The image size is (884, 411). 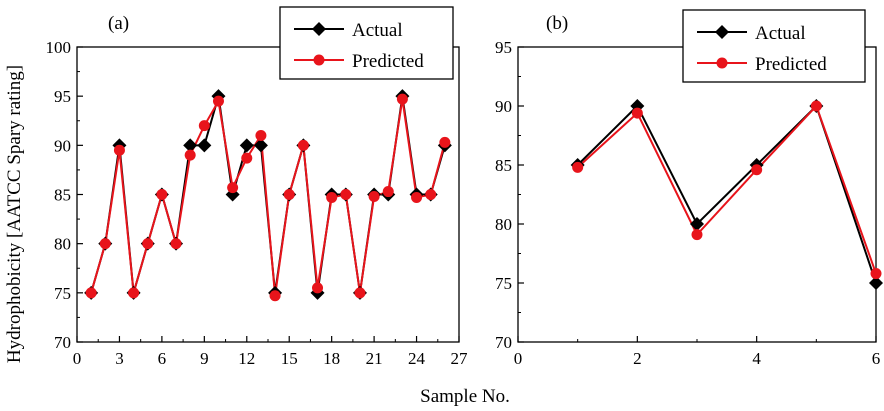 What do you see at coordinates (557, 23) in the screenshot?
I see `panel-label: (b)` at bounding box center [557, 23].